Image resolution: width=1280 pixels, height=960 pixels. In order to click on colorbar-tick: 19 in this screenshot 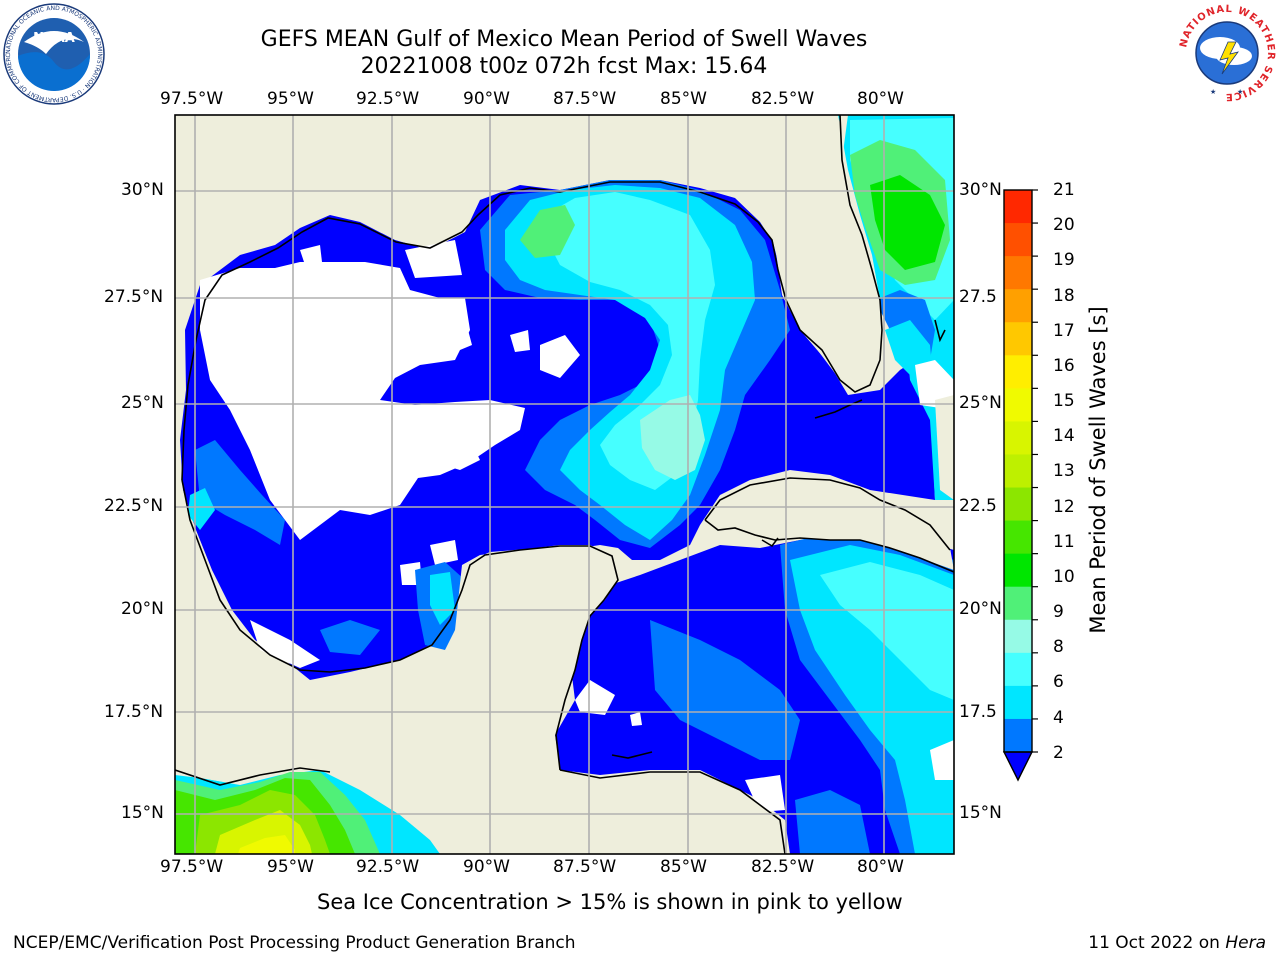, I will do `click(1064, 260)`.